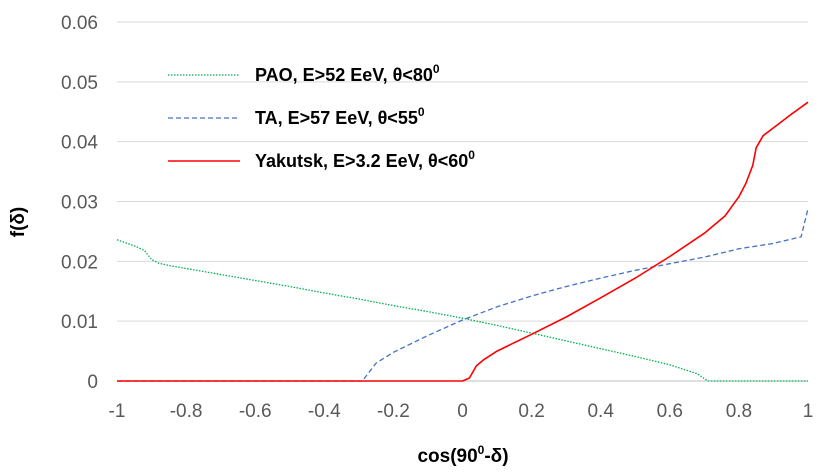 The width and height of the screenshot is (830, 475). I want to click on x-tick-label: 0, so click(462, 411).